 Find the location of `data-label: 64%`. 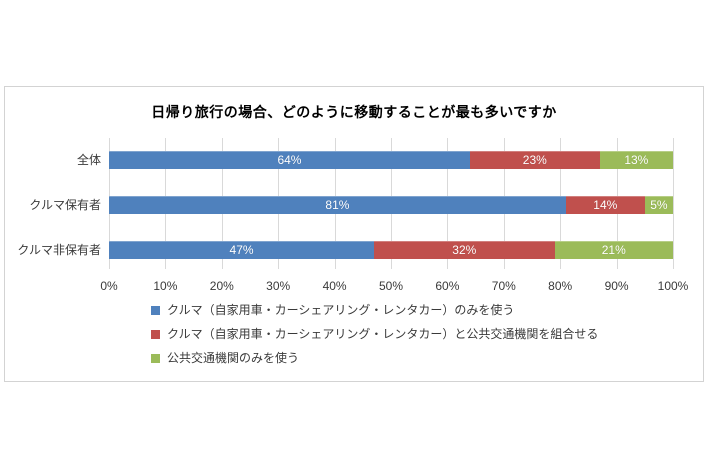

data-label: 64% is located at coordinates (289, 160).